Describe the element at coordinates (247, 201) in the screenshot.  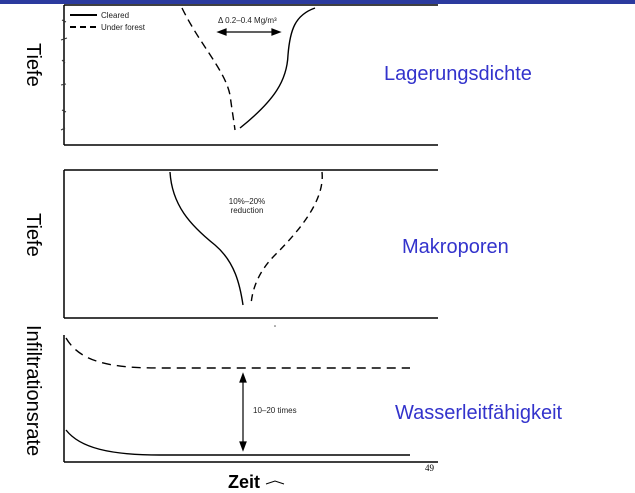
I see `panel-2-annotation-line1: 10%–20%` at that location.